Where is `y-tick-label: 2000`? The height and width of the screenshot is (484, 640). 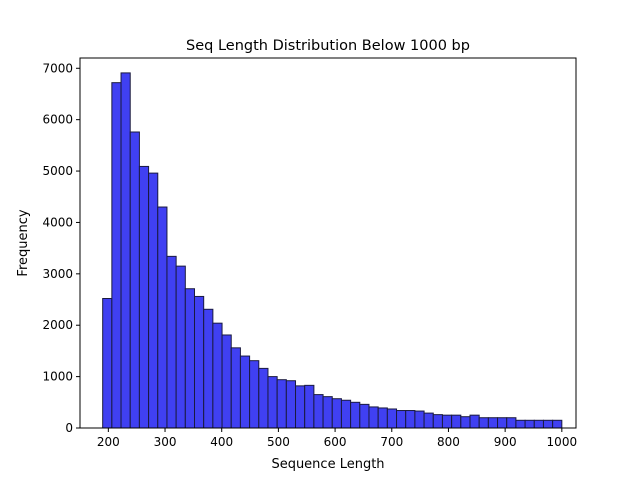
y-tick-label: 2000 is located at coordinates (57, 325).